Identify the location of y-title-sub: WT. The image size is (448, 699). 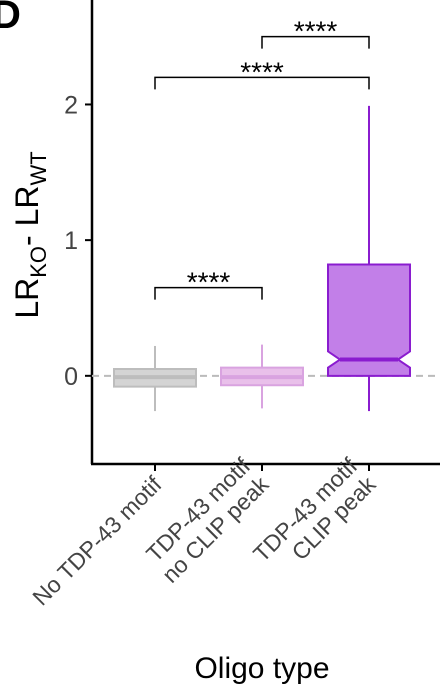
(38, 168).